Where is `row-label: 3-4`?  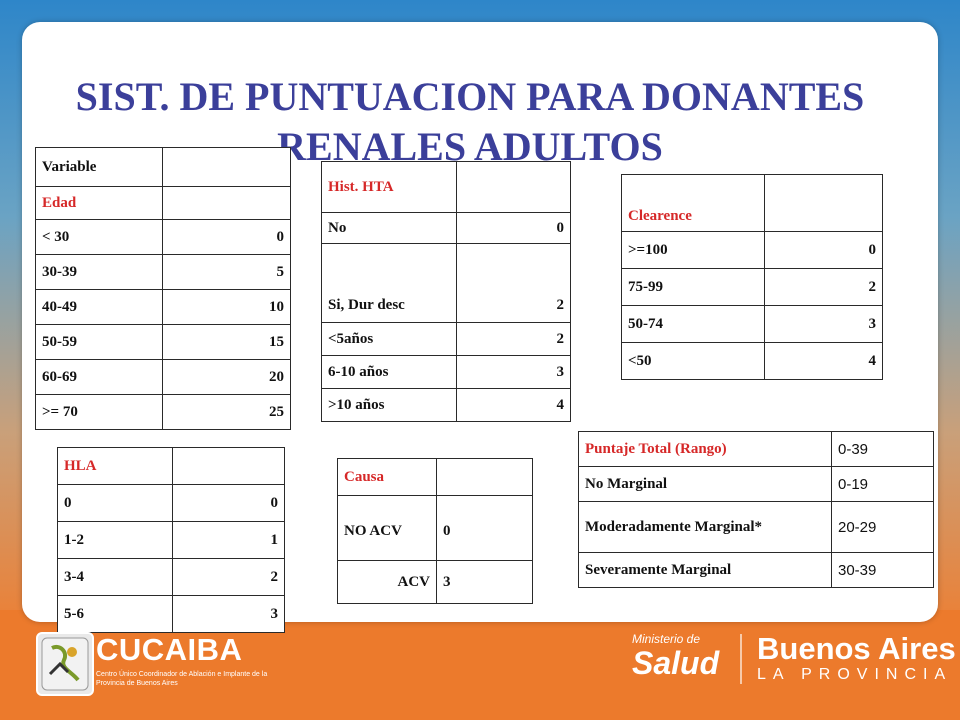
row-label: 3-4 is located at coordinates (115, 577).